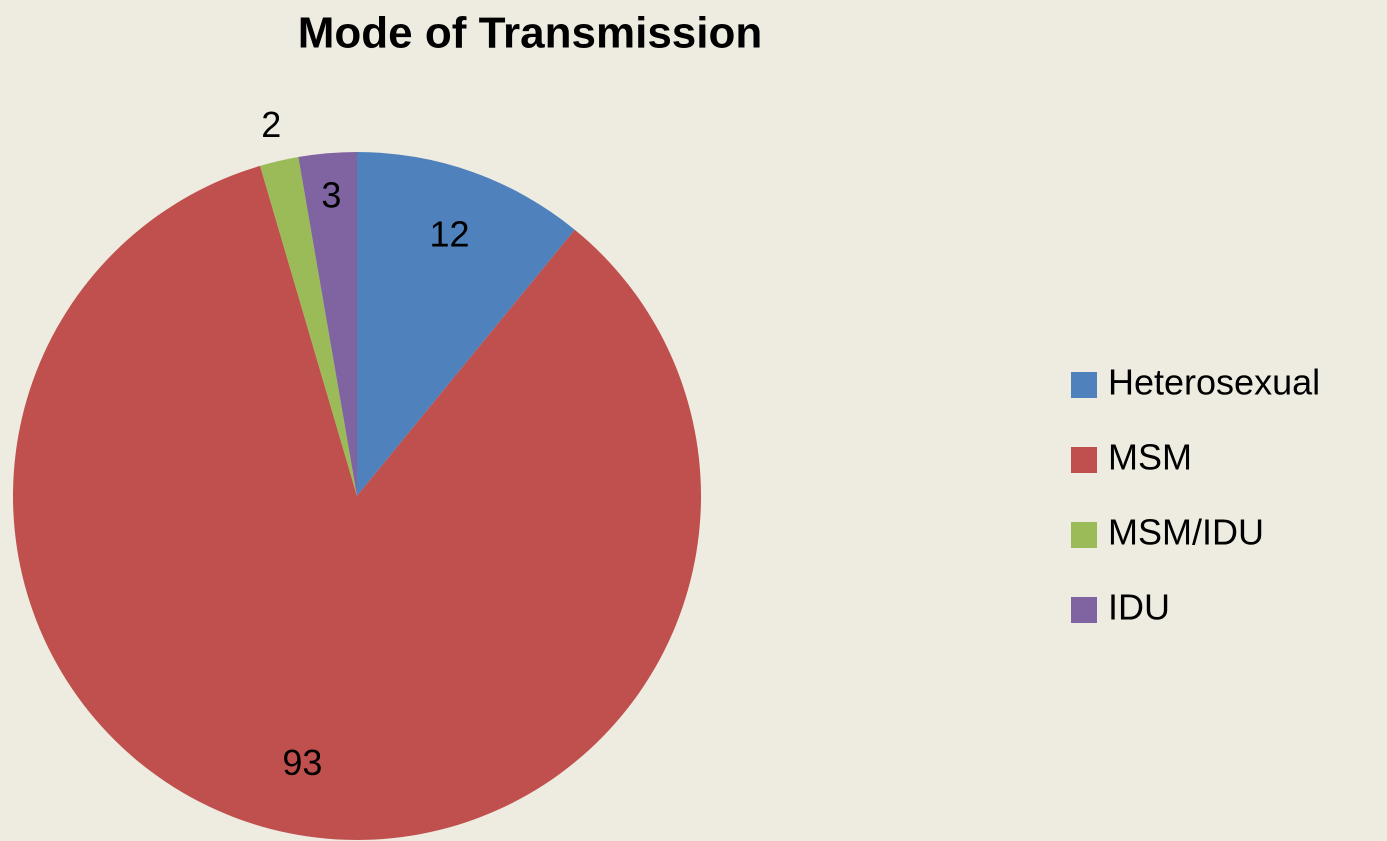 This screenshot has width=1387, height=841. I want to click on legend-label: MSM/IDU, so click(1186, 532).